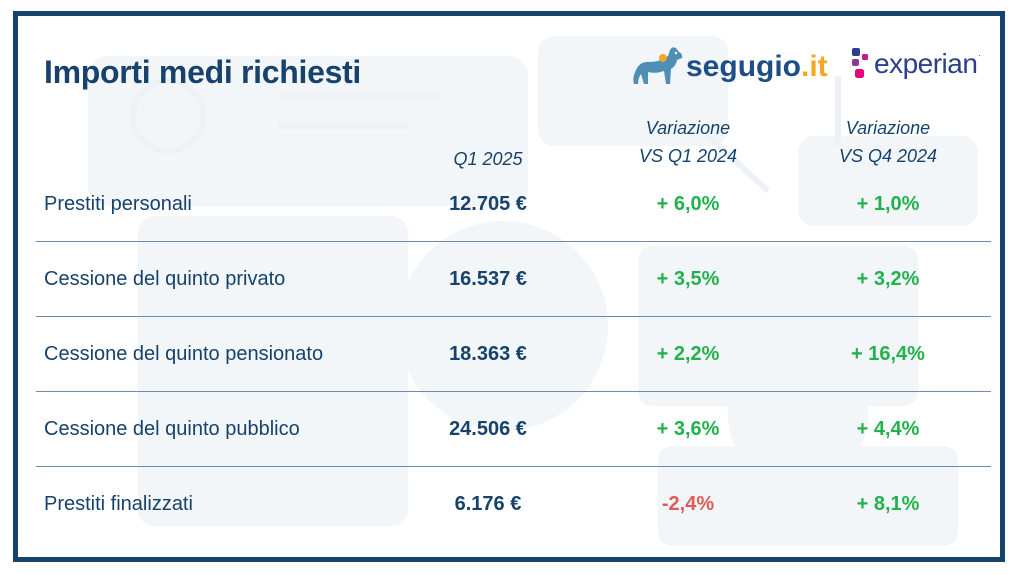 Image resolution: width=1024 pixels, height=575 pixels. What do you see at coordinates (488, 204) in the screenshot?
I see `value-q1-2025: 12.705 €` at bounding box center [488, 204].